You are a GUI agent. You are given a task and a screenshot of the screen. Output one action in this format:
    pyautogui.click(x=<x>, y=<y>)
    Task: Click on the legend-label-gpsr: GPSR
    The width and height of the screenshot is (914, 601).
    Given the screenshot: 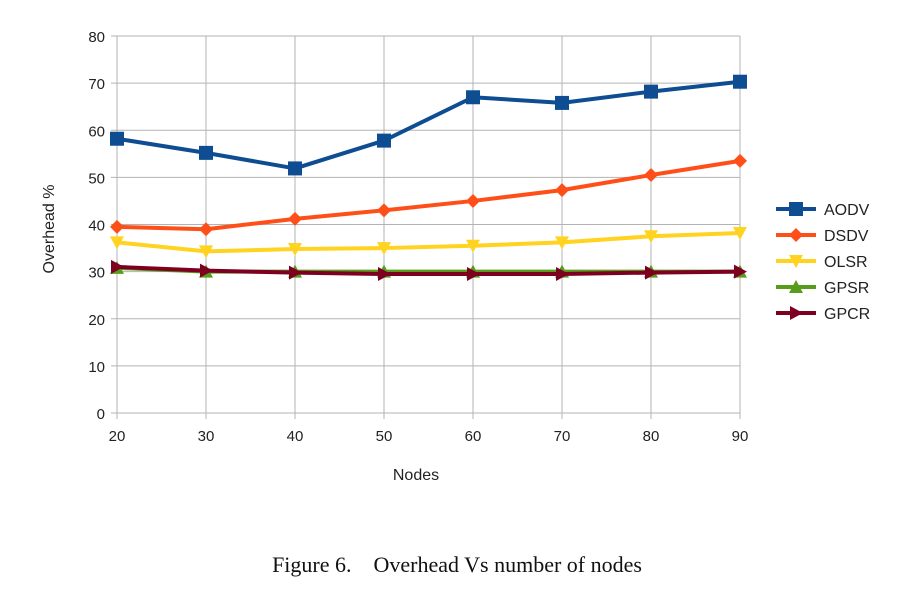 What is the action you would take?
    pyautogui.click(x=846, y=288)
    